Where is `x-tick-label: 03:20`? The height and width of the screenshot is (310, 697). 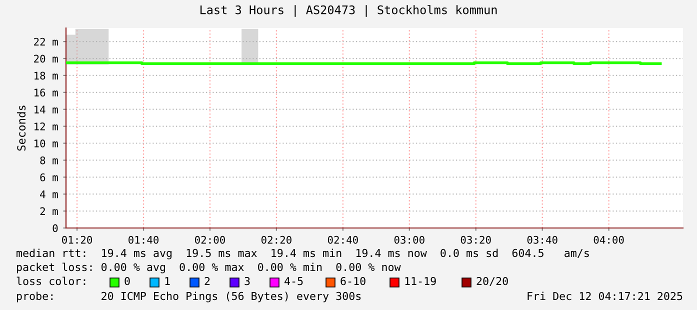
x-tick-label: 03:20 is located at coordinates (475, 240).